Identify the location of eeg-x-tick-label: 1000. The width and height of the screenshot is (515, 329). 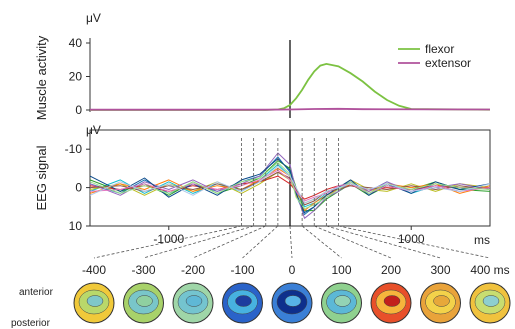
(411, 239).